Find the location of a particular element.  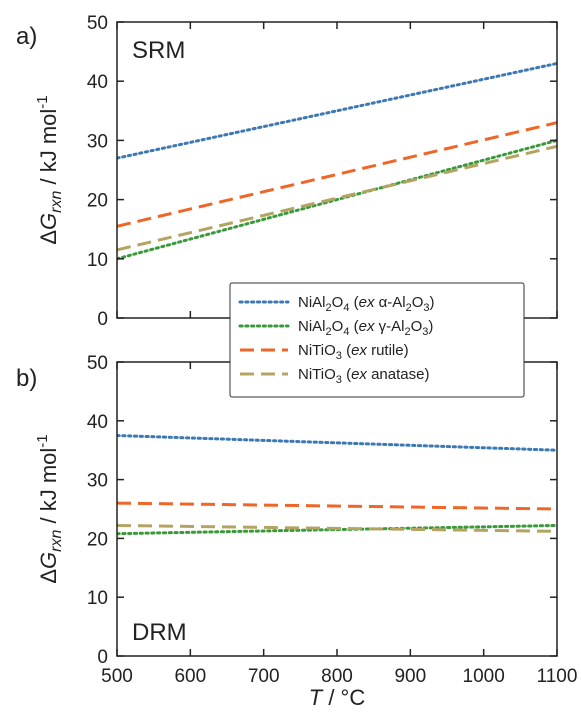

panel-title: DRM is located at coordinates (159, 632).